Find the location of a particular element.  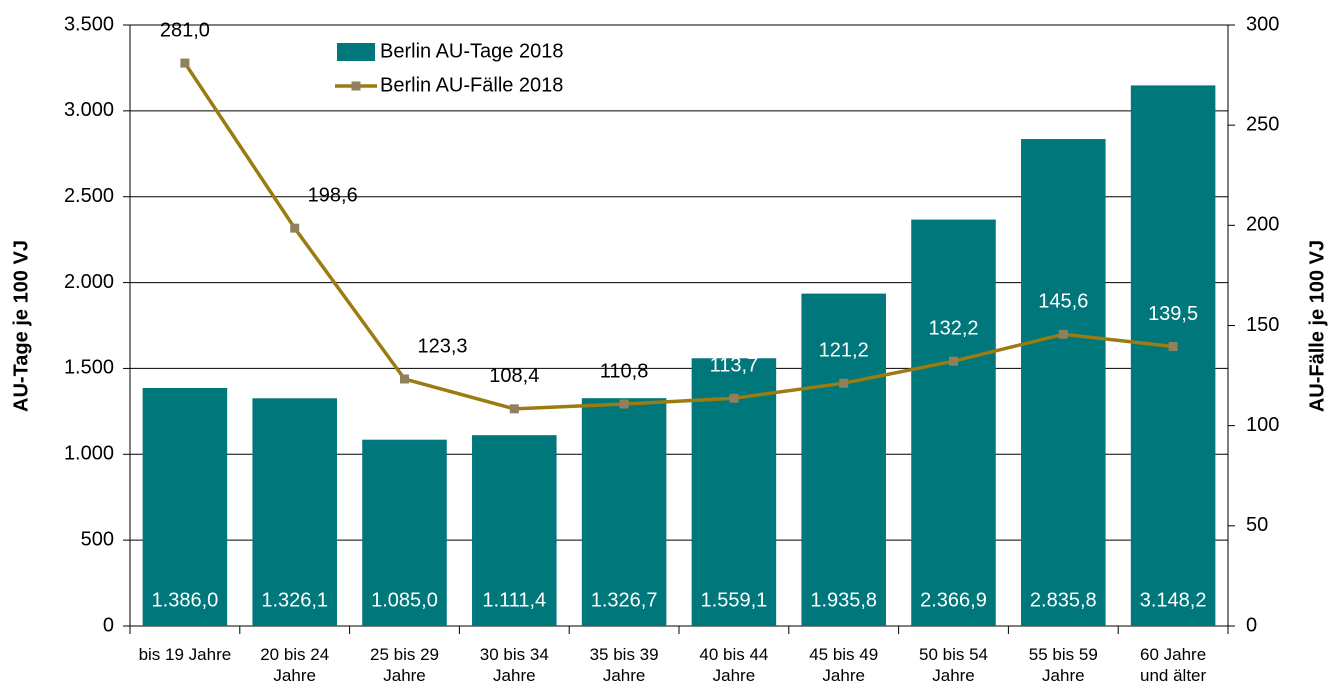

line-value-label: 198,6 is located at coordinates (333, 195).